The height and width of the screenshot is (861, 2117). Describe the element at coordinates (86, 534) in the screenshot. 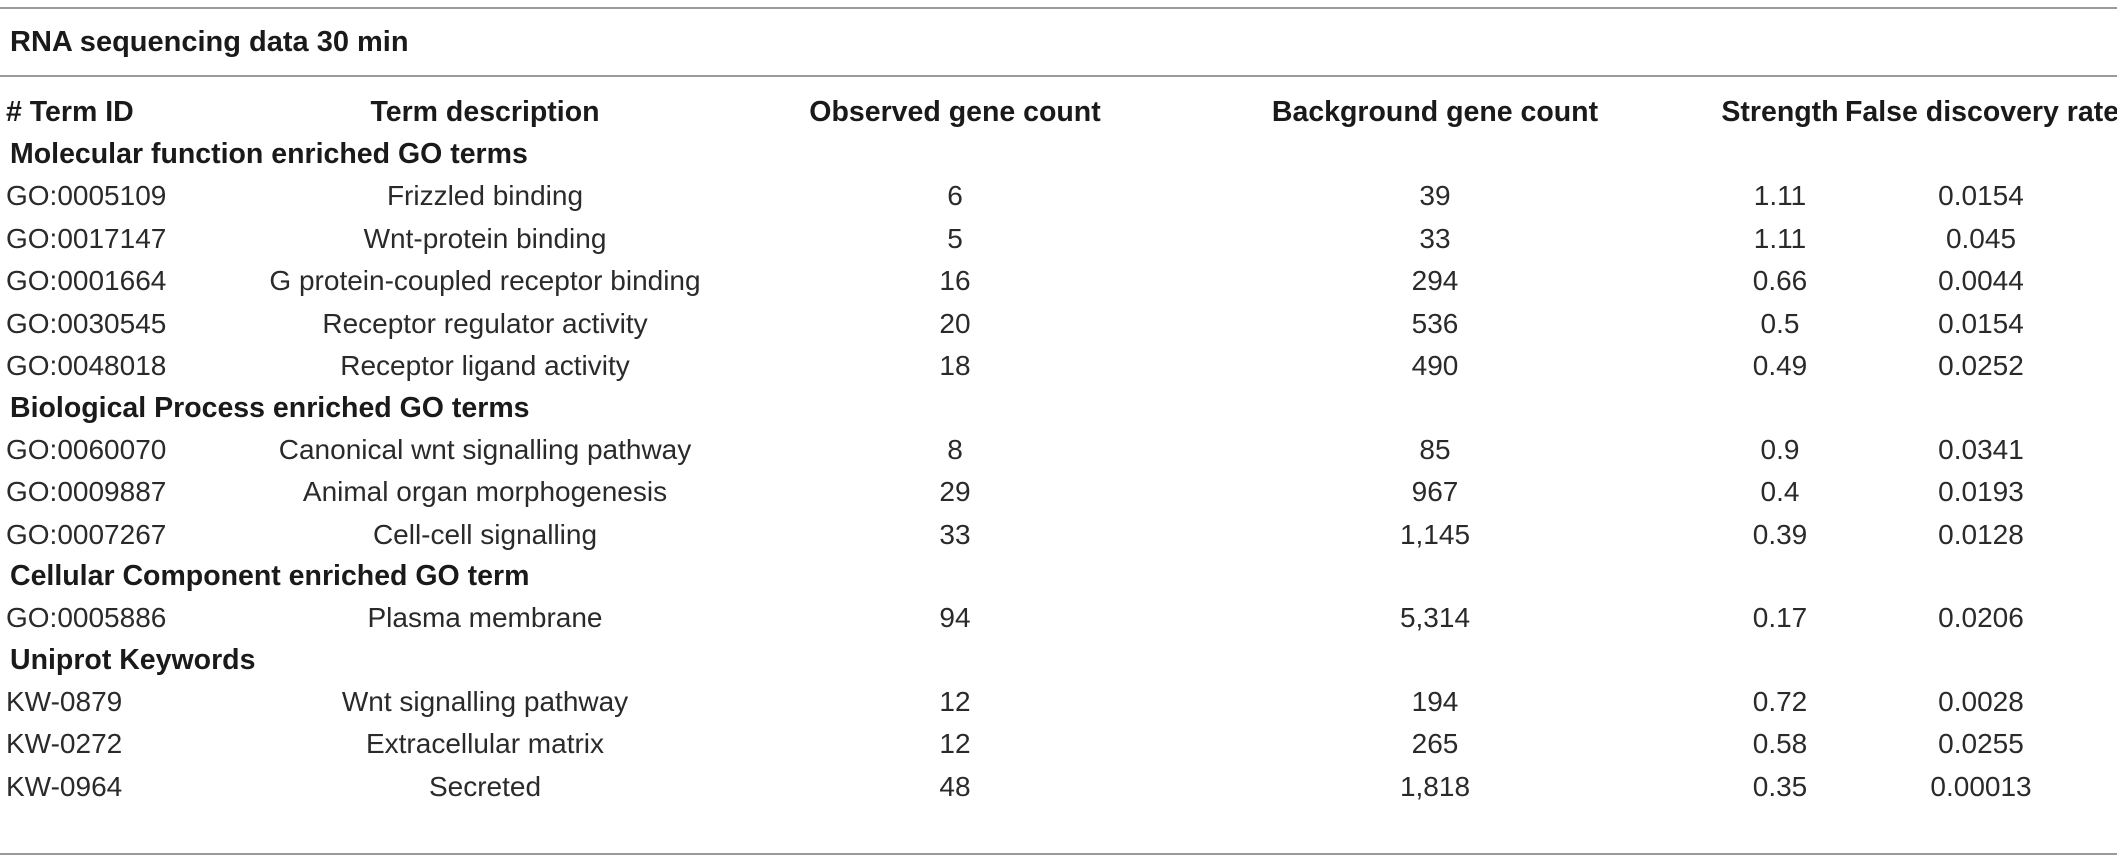

I see `term-id-cell: GO:0007267` at that location.